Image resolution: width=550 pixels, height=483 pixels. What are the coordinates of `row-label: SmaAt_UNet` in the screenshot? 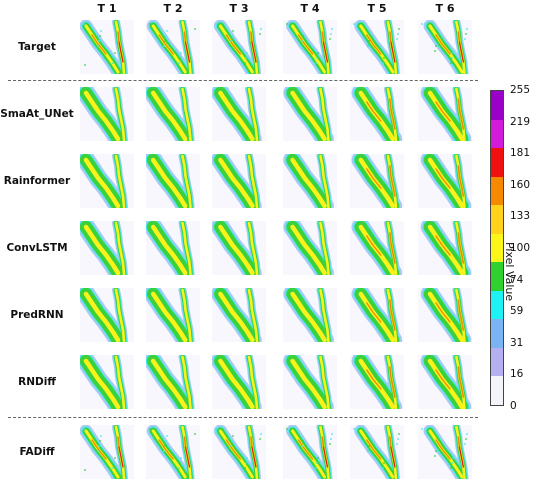 It's located at (37, 114).